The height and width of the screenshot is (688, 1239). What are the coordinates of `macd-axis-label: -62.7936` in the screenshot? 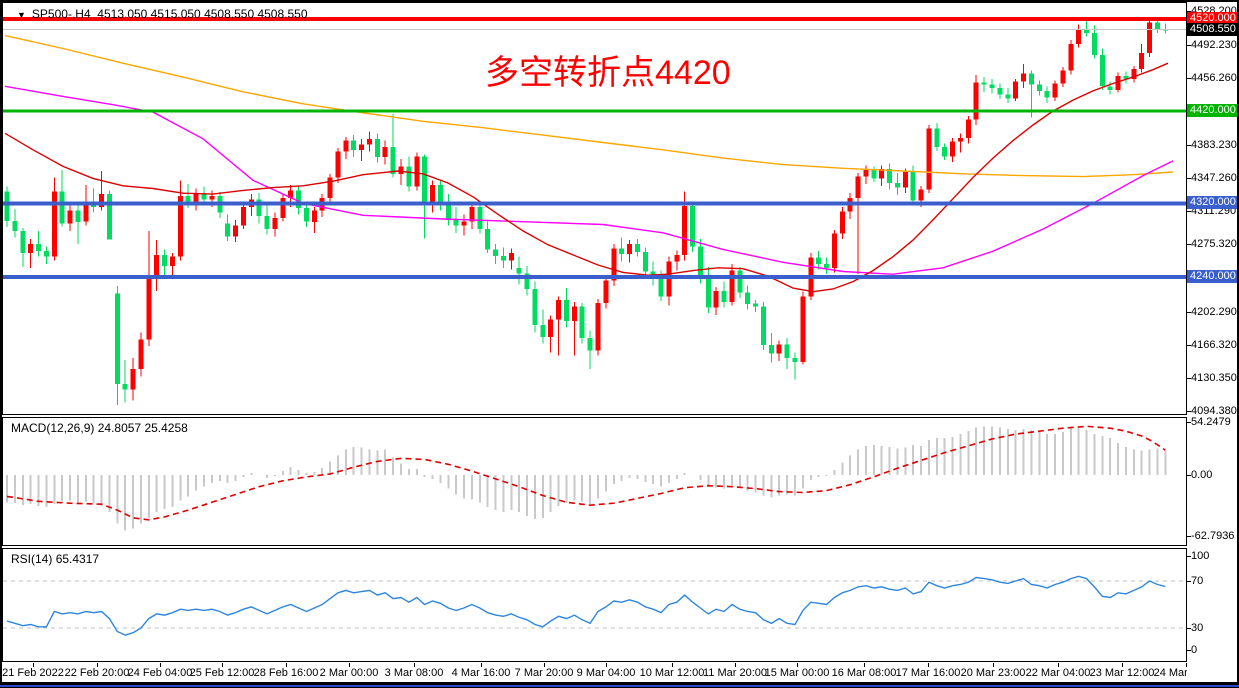 It's located at (1213, 536).